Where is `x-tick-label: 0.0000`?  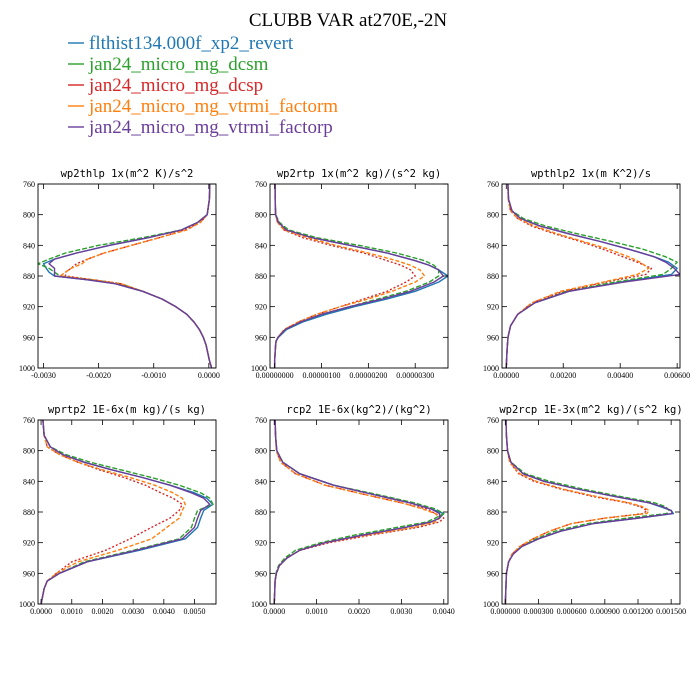 x-tick-label: 0.0000 is located at coordinates (209, 375).